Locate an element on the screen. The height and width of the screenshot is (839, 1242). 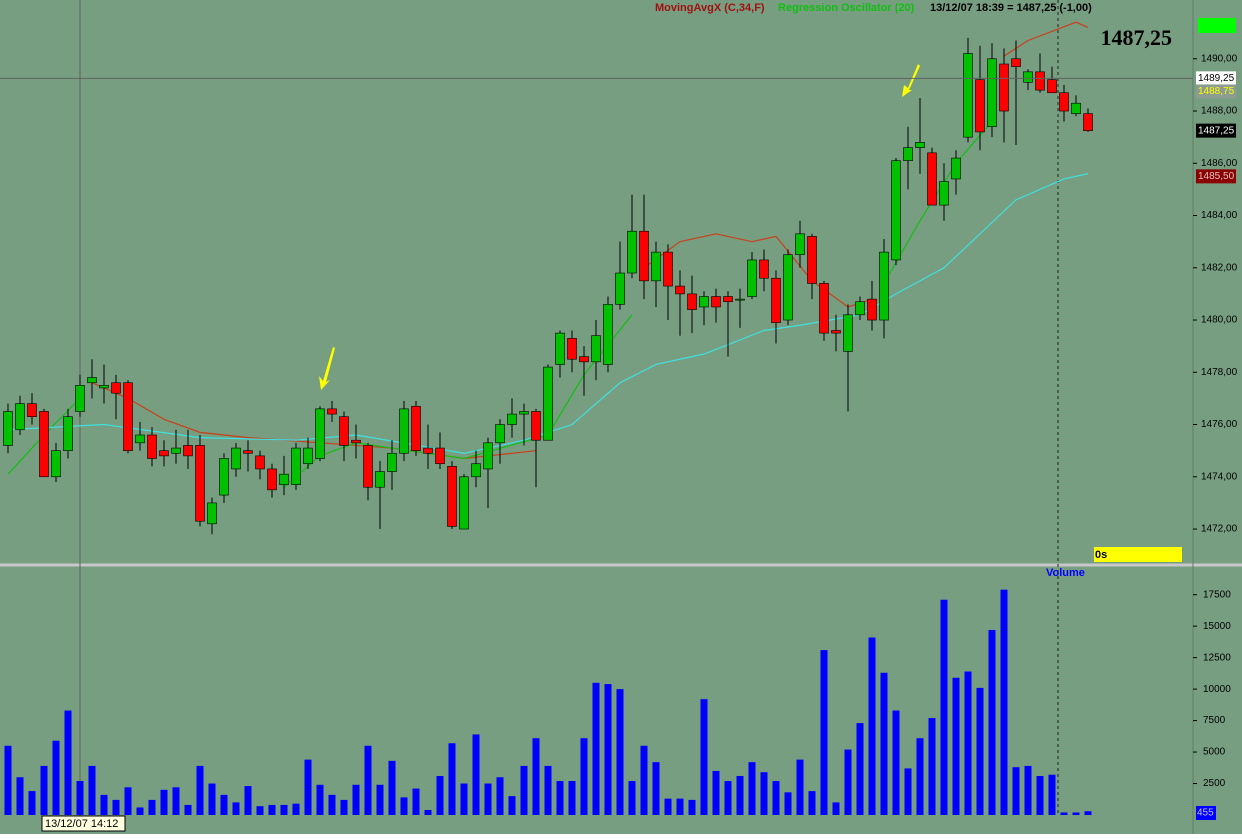
y-tick-label: 12500 is located at coordinates (1217, 657).